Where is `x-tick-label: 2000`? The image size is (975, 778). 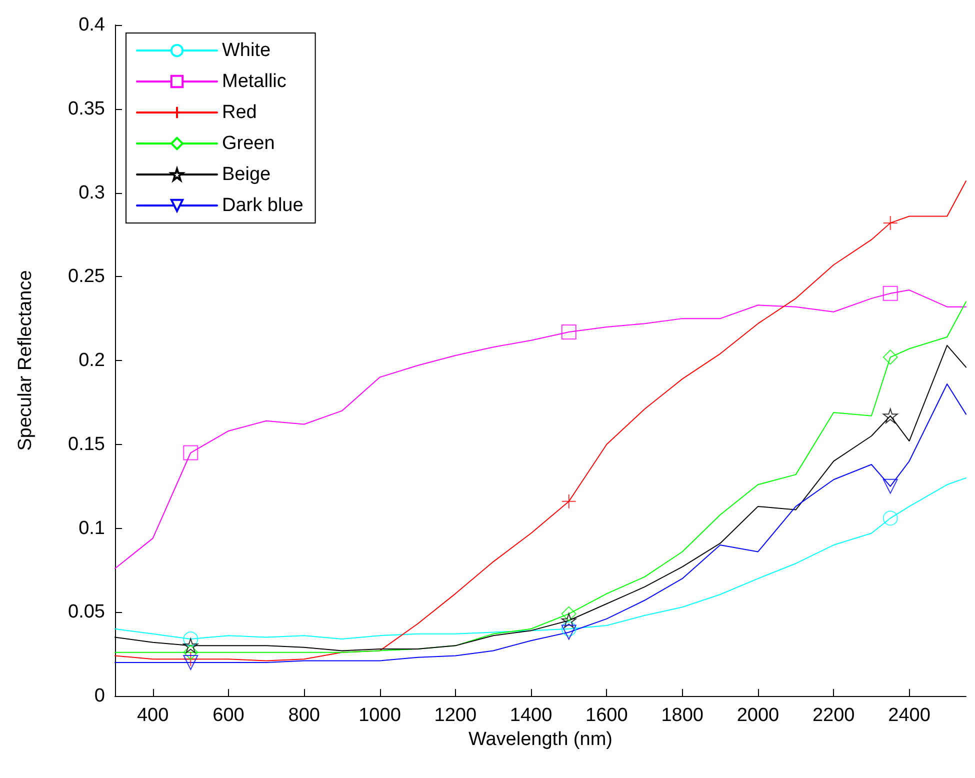
x-tick-label: 2000 is located at coordinates (758, 715).